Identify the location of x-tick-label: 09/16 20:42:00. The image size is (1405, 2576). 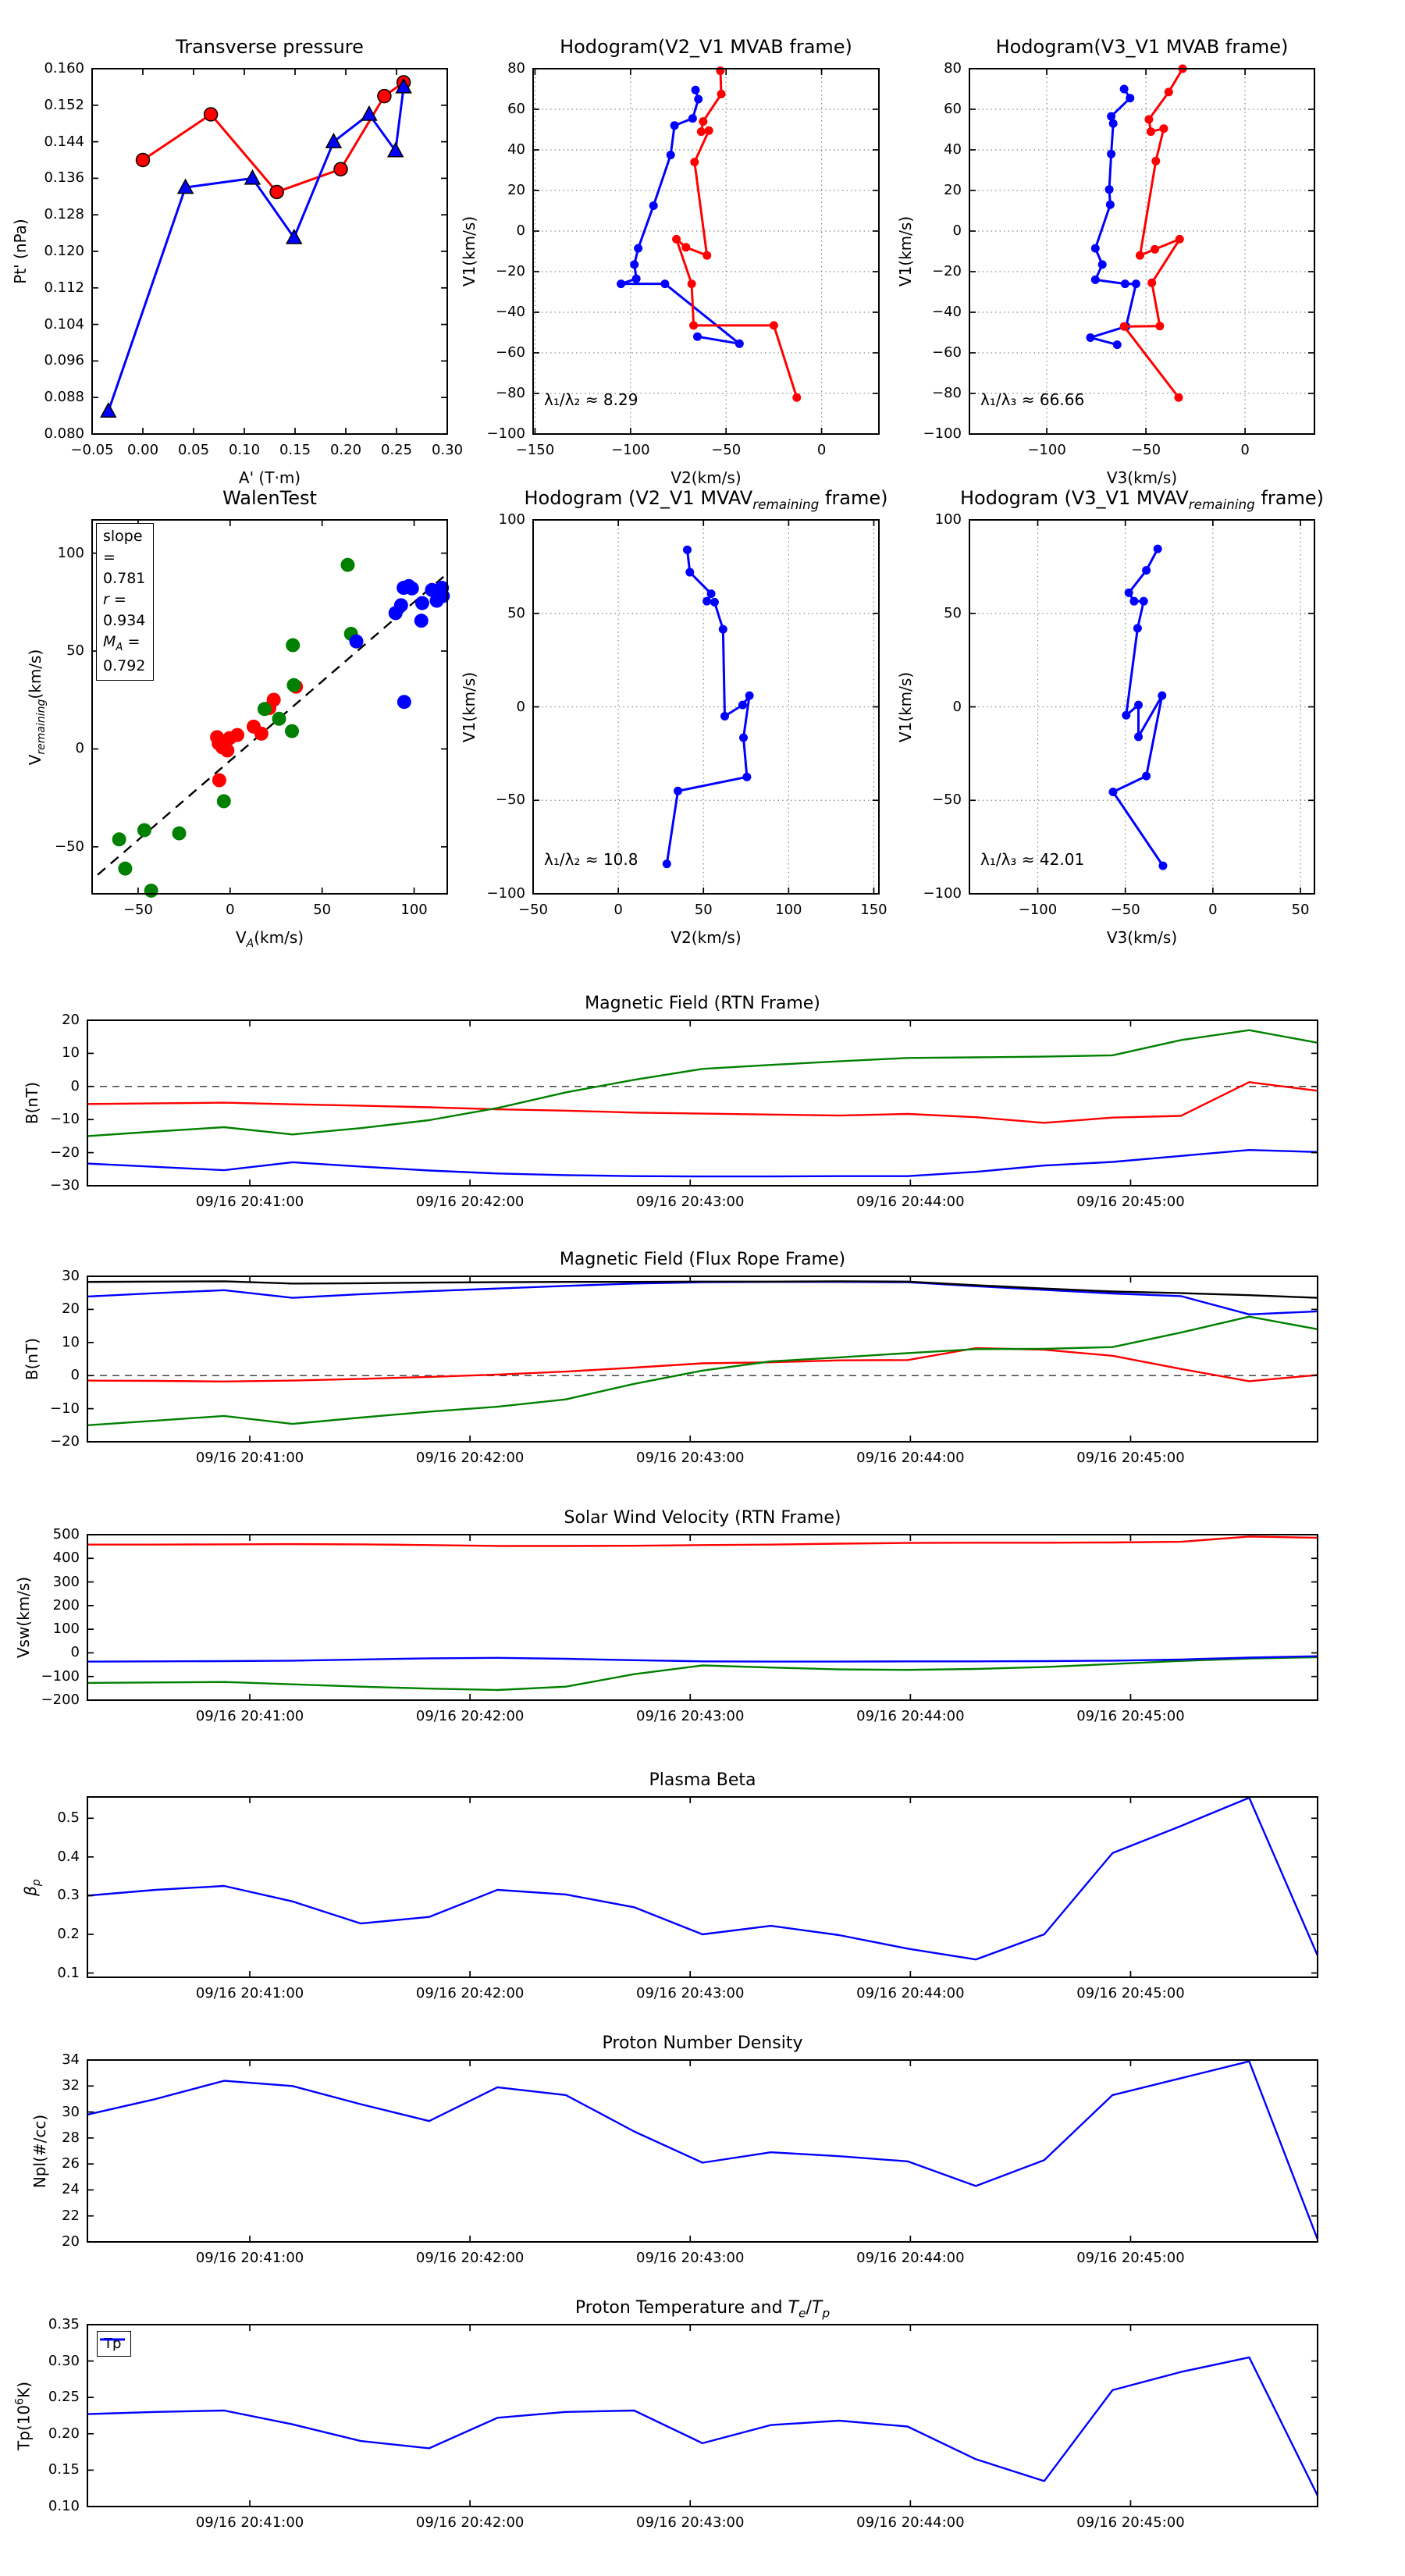
(470, 1993).